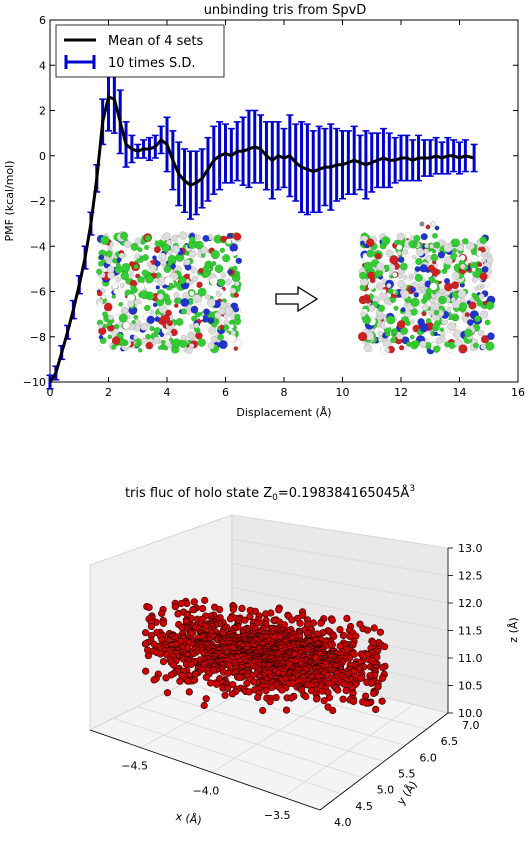 This screenshot has height=841, width=532. I want to click on y-tick-label: −8, so click(38, 337).